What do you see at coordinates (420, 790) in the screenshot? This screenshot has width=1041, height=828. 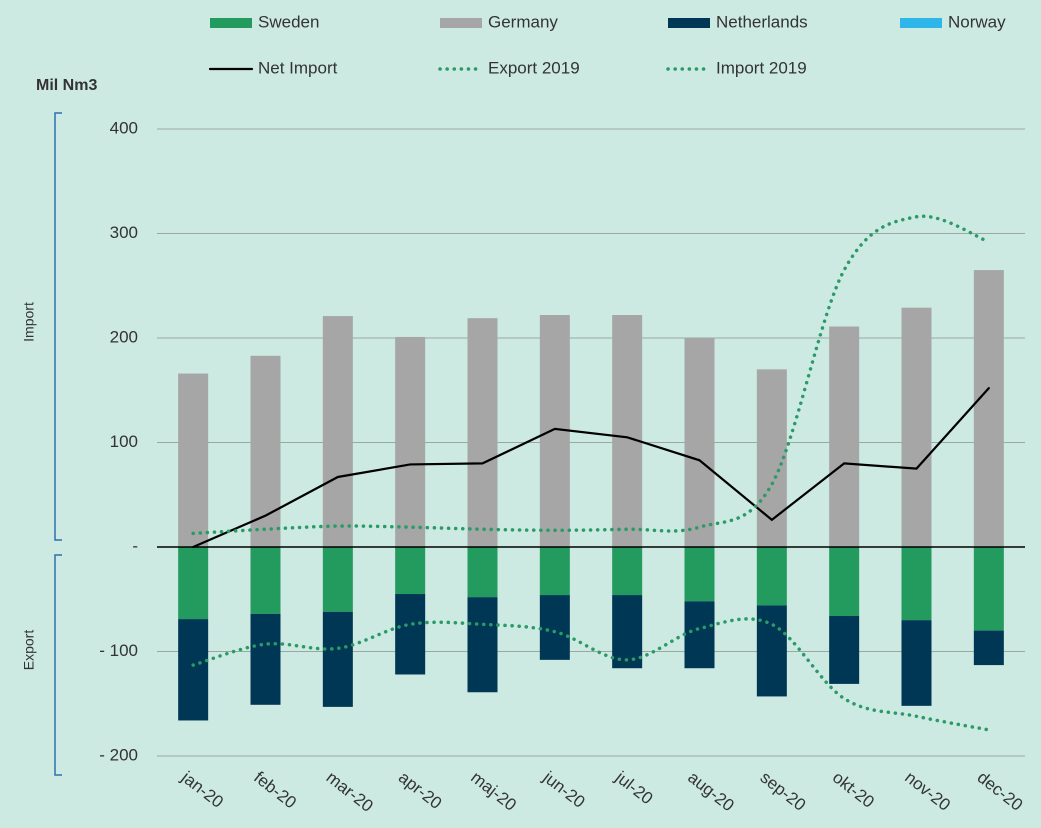 I see `x-tick-label: apr-20` at bounding box center [420, 790].